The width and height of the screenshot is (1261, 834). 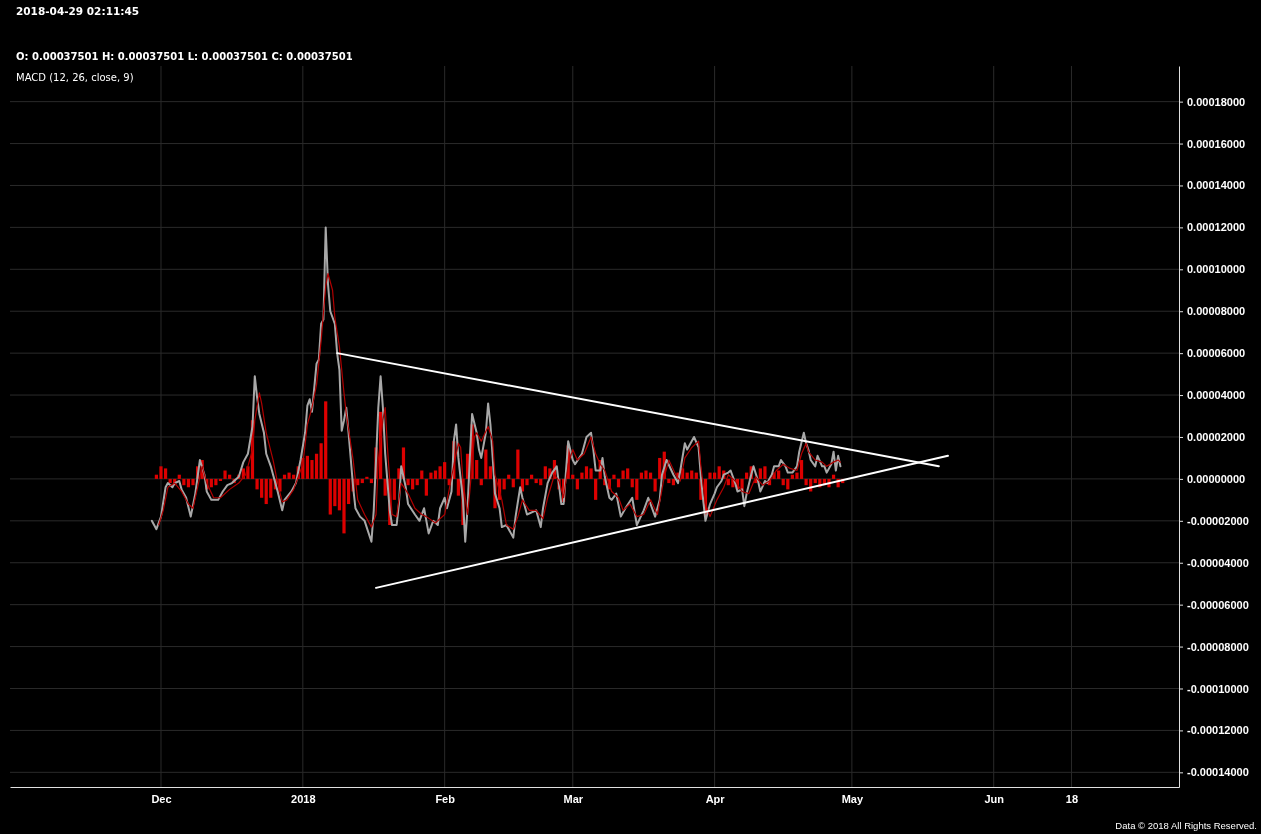 What do you see at coordinates (1216, 227) in the screenshot?
I see `y-tick-label: 0.00012000` at bounding box center [1216, 227].